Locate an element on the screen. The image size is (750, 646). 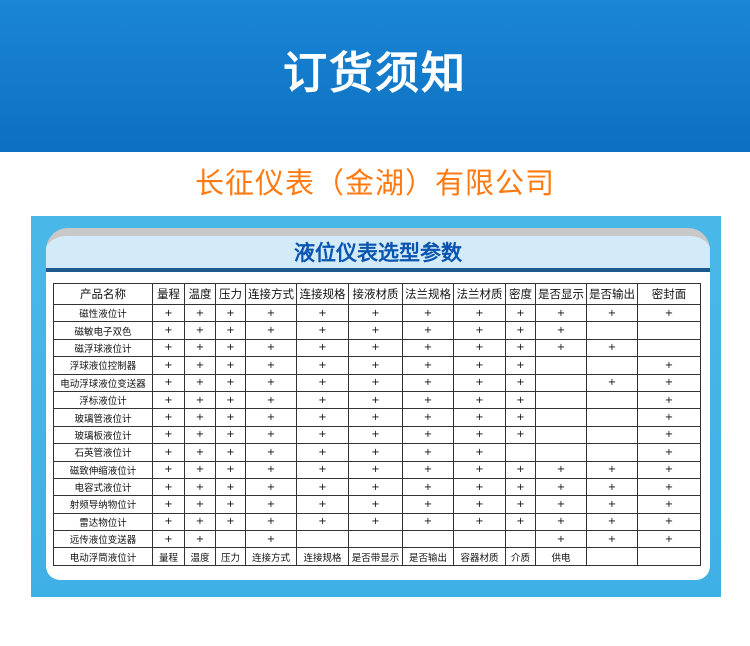
panel-title: 液位仪表选型参数 is located at coordinates (378, 253).